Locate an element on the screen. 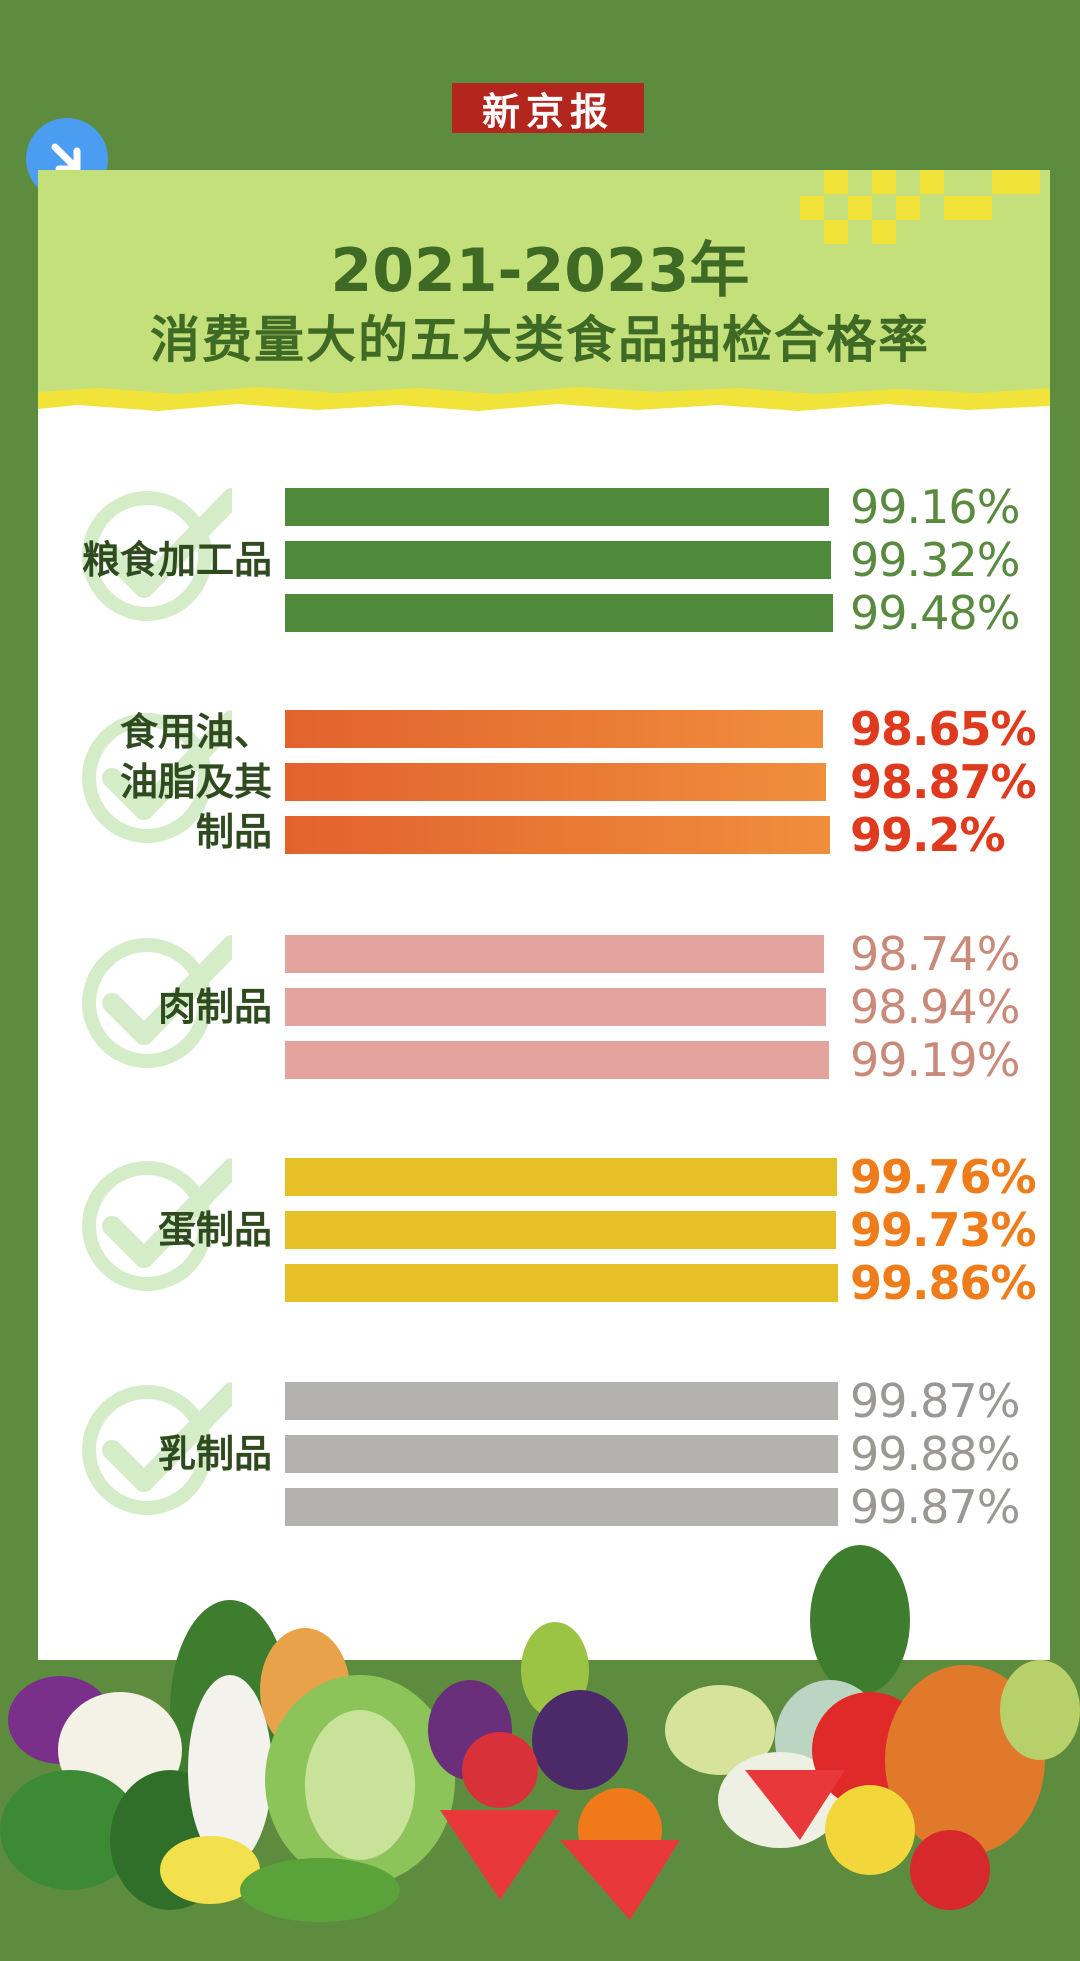  category-label-line: 乳制品 is located at coordinates (214, 1454).